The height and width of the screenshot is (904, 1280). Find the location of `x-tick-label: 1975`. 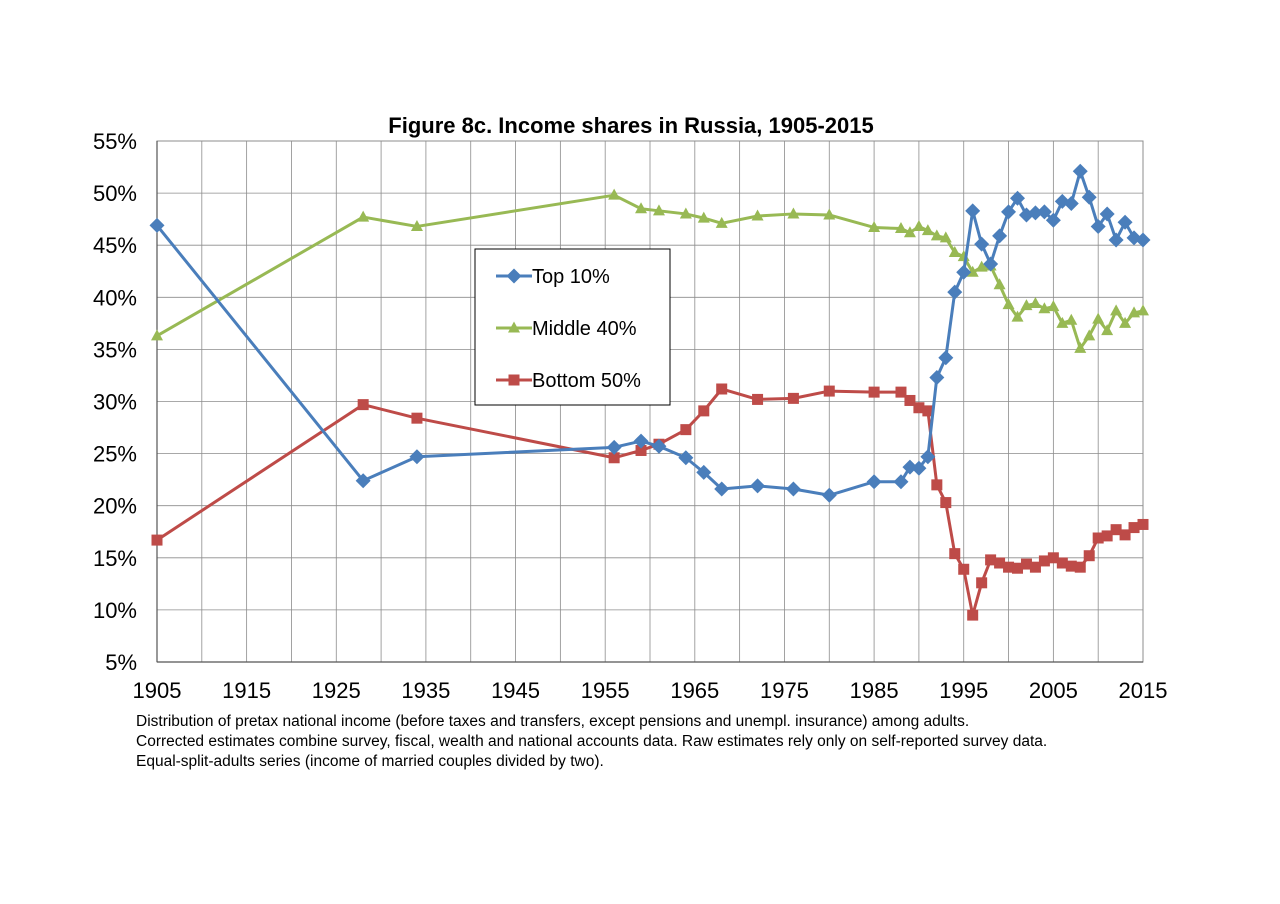

x-tick-label: 1975 is located at coordinates (784, 690).